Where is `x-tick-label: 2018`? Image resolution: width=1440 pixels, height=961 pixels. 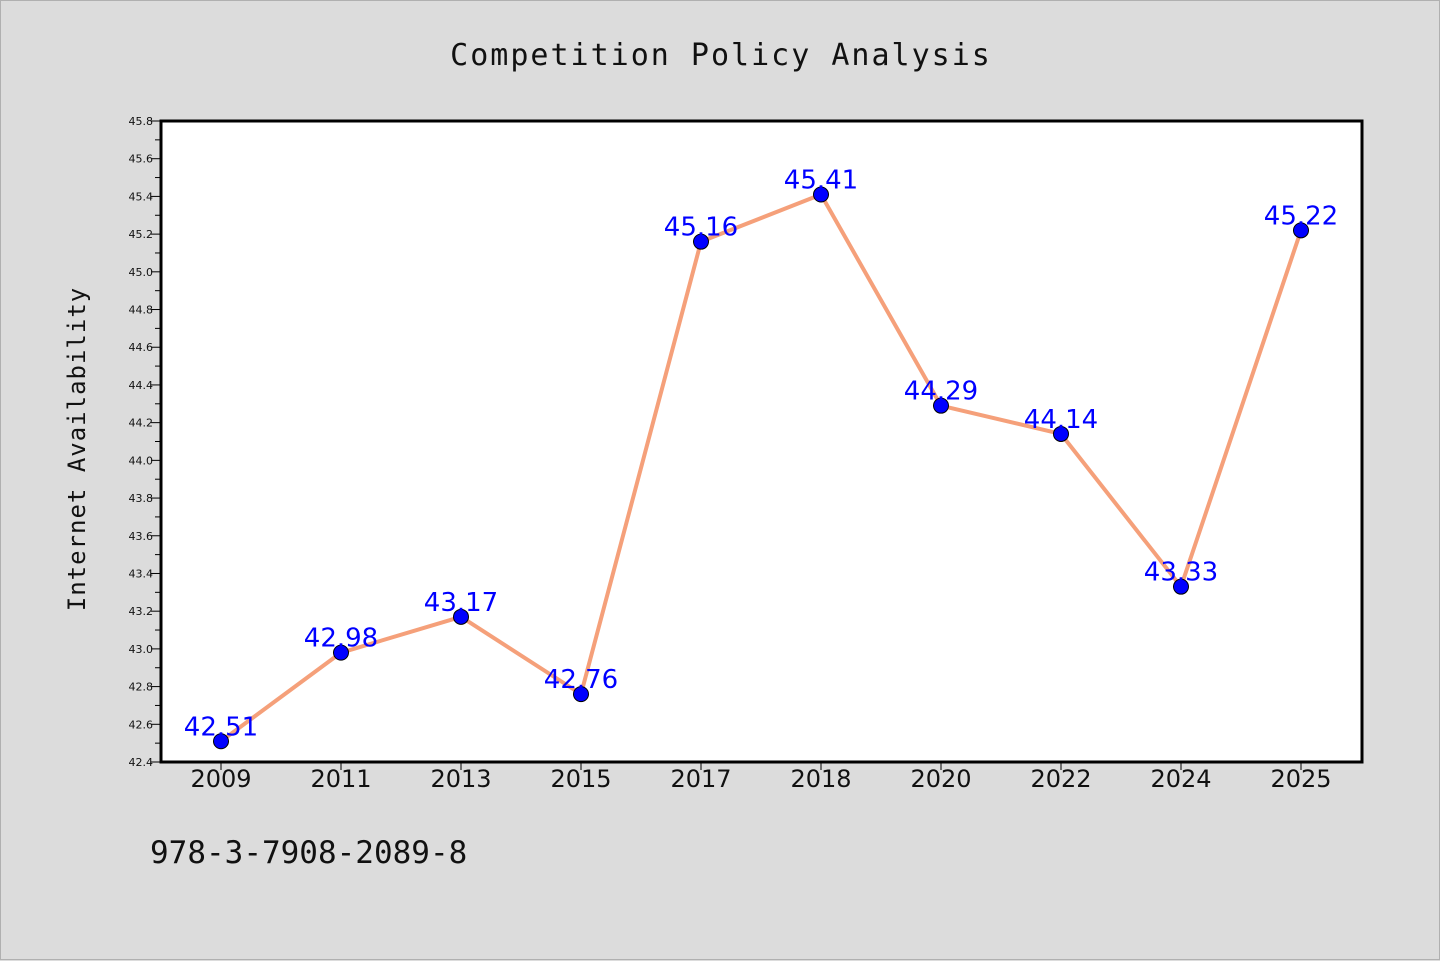
x-tick-label: 2018 is located at coordinates (820, 779).